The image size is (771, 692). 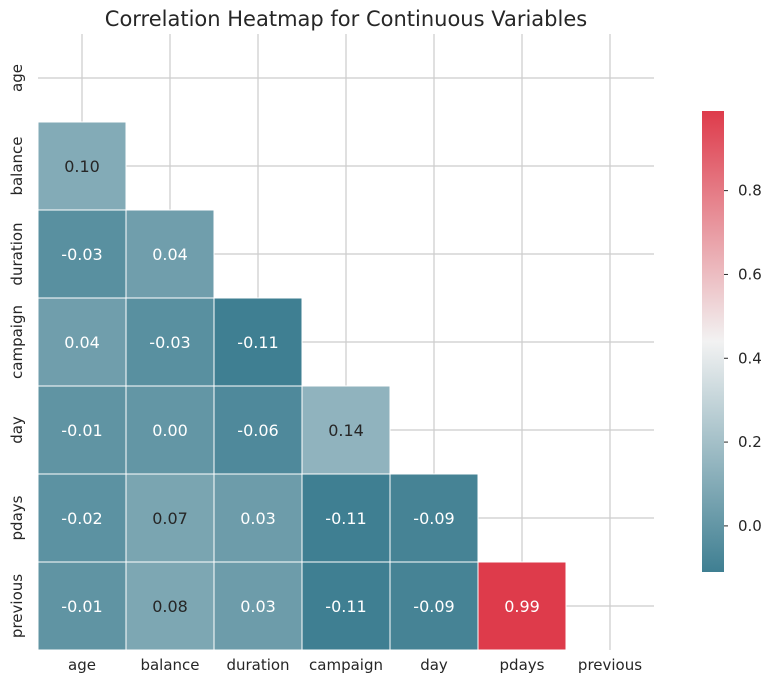 I want to click on heatmap-cell-campaign-duration, so click(x=258, y=342).